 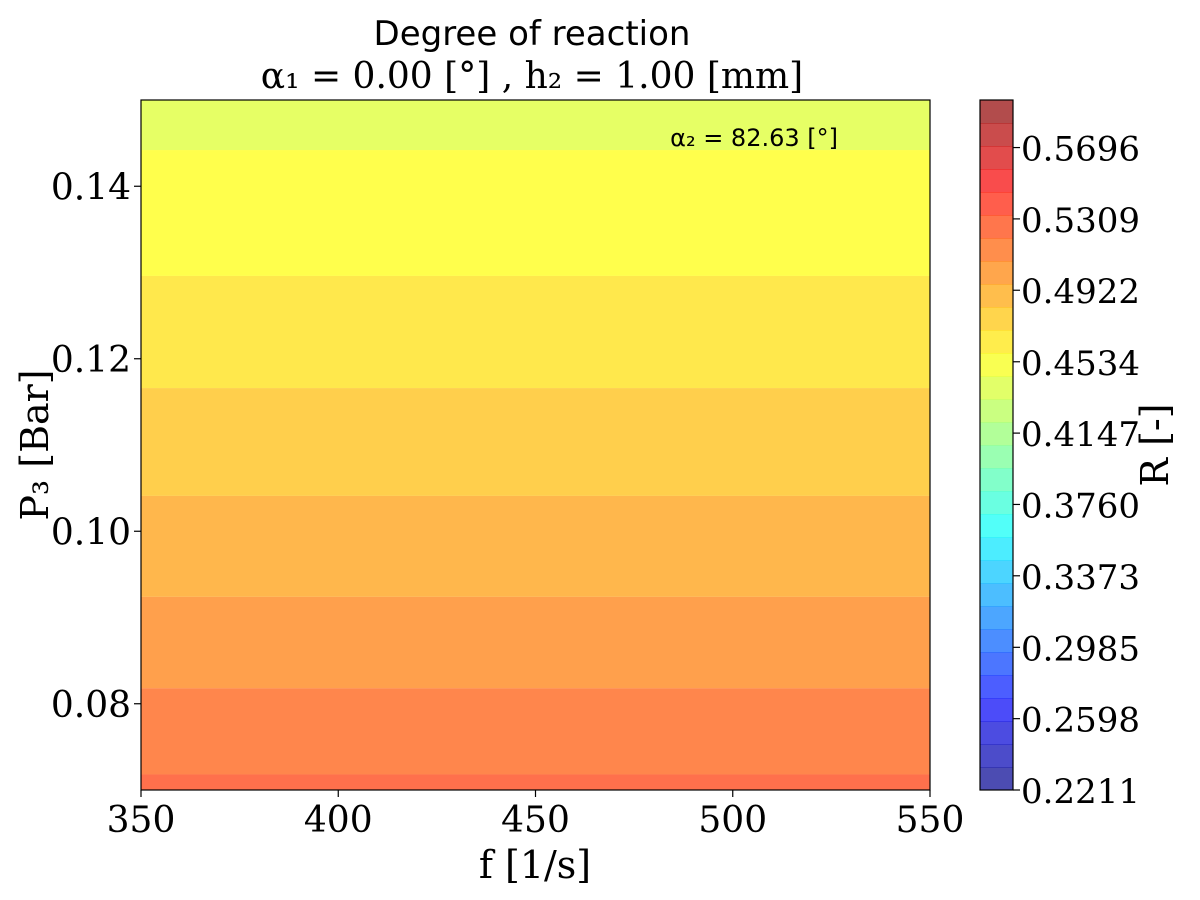 I want to click on colorbar-tick-label: 0.2598, so click(x=1080, y=721).